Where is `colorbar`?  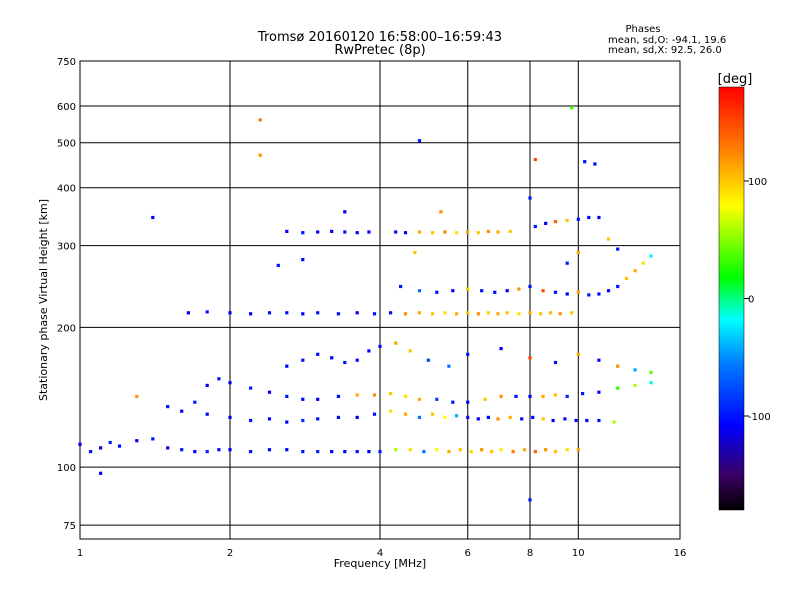 colorbar is located at coordinates (731, 298).